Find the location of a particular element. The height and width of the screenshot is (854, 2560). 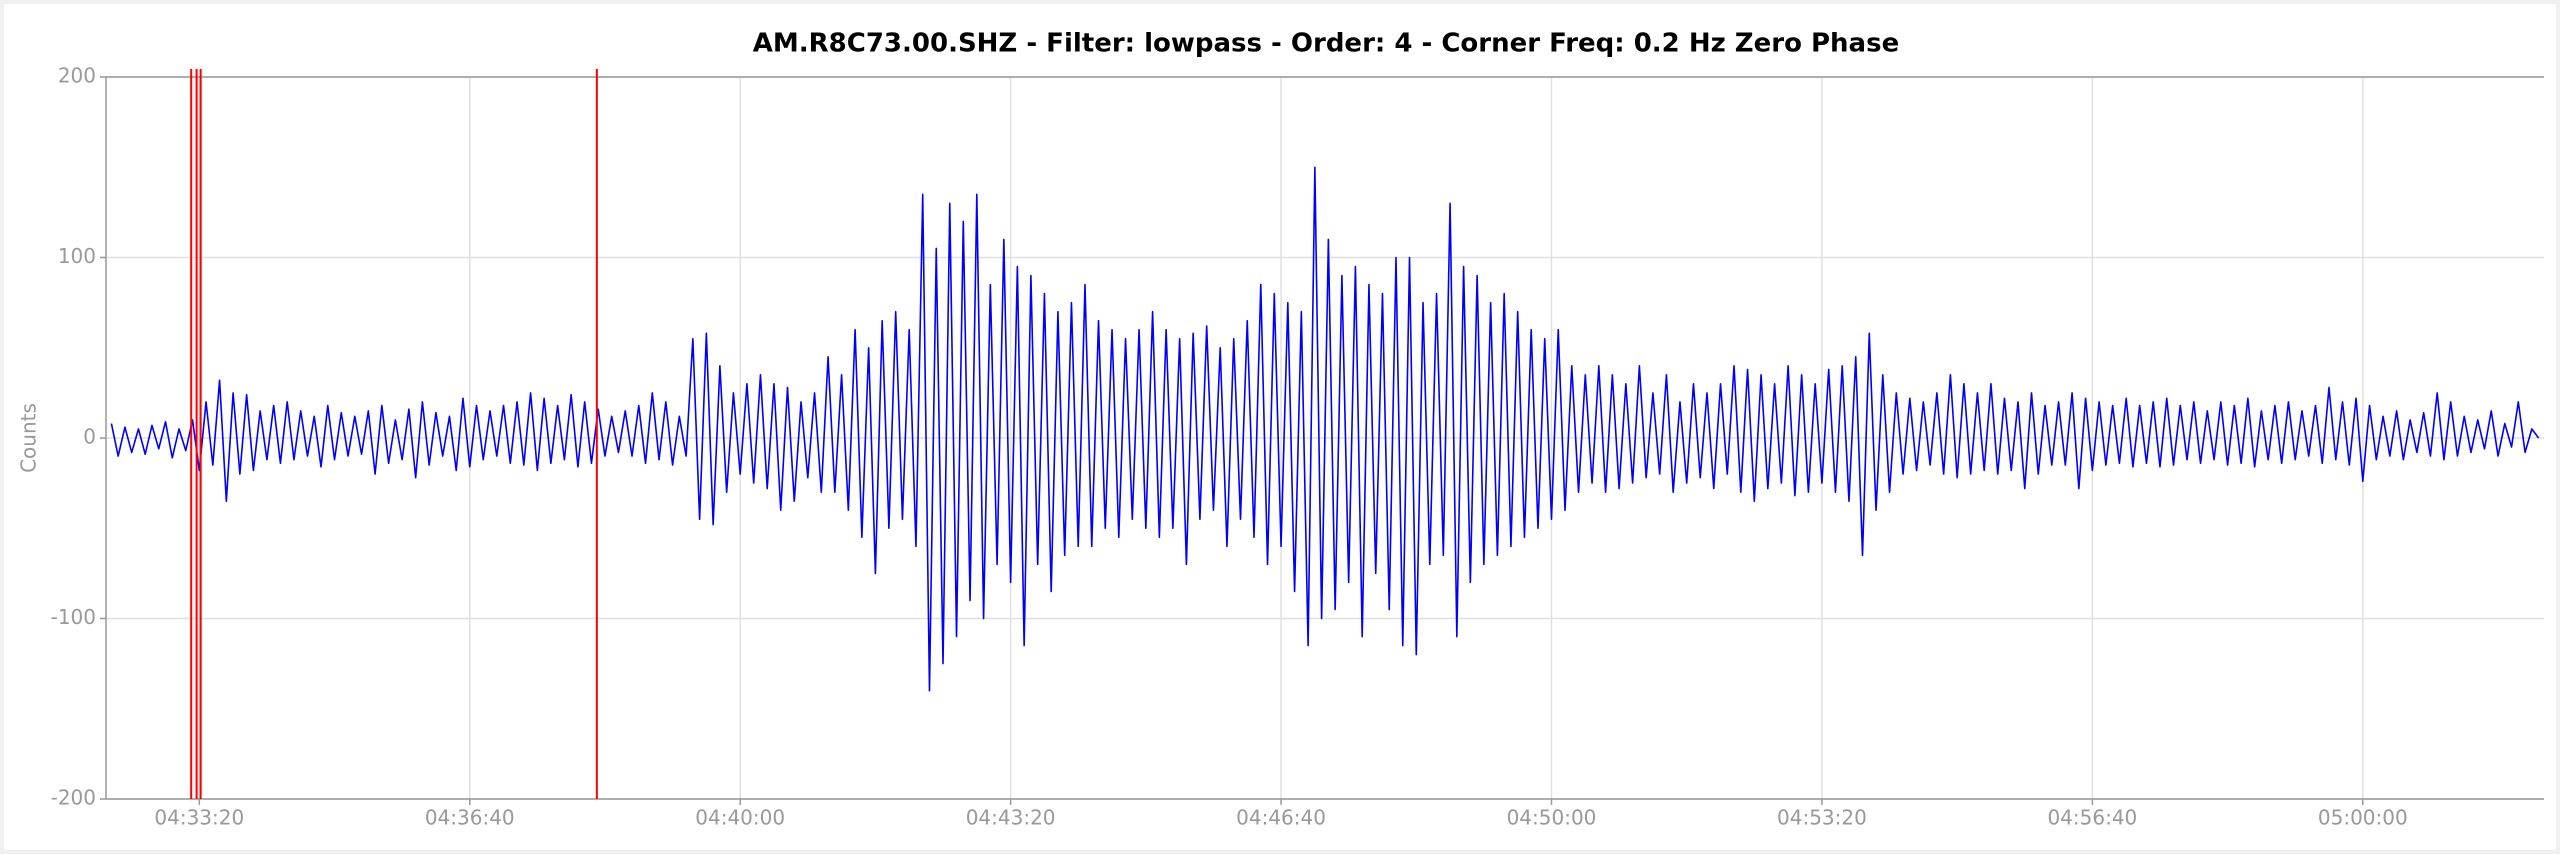

x-tick-label: 04:53:20 is located at coordinates (1822, 818).